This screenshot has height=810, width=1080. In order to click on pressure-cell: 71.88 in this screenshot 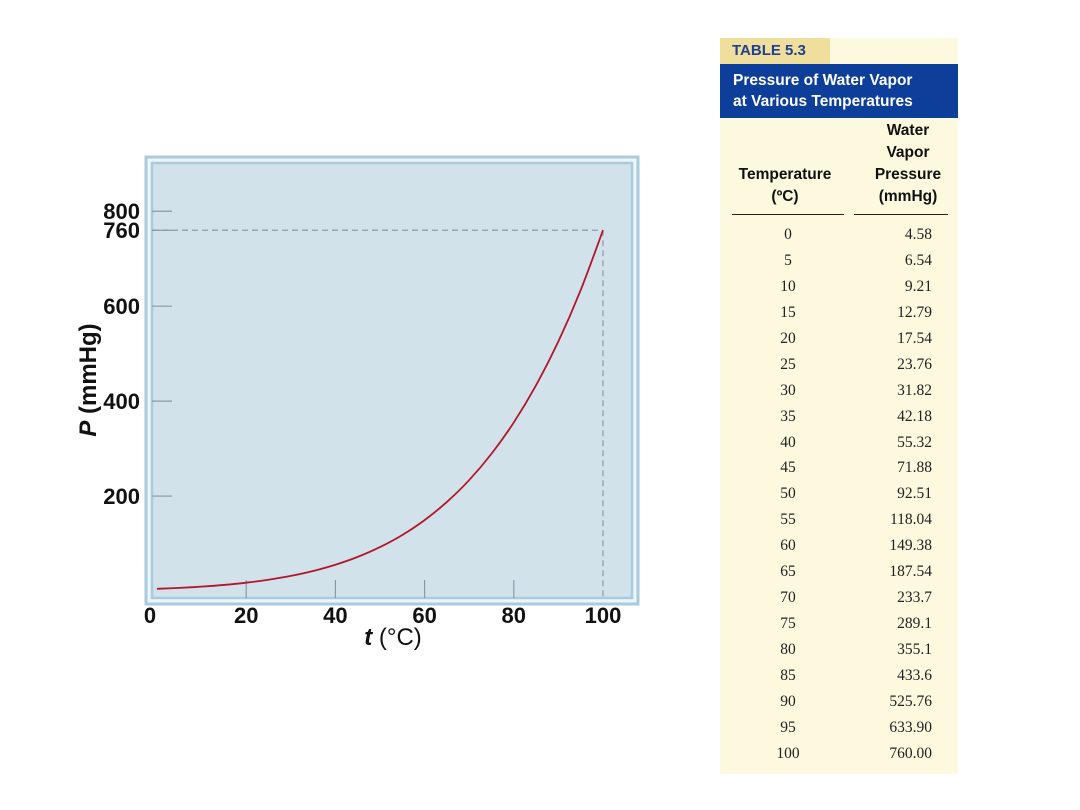, I will do `click(914, 468)`.